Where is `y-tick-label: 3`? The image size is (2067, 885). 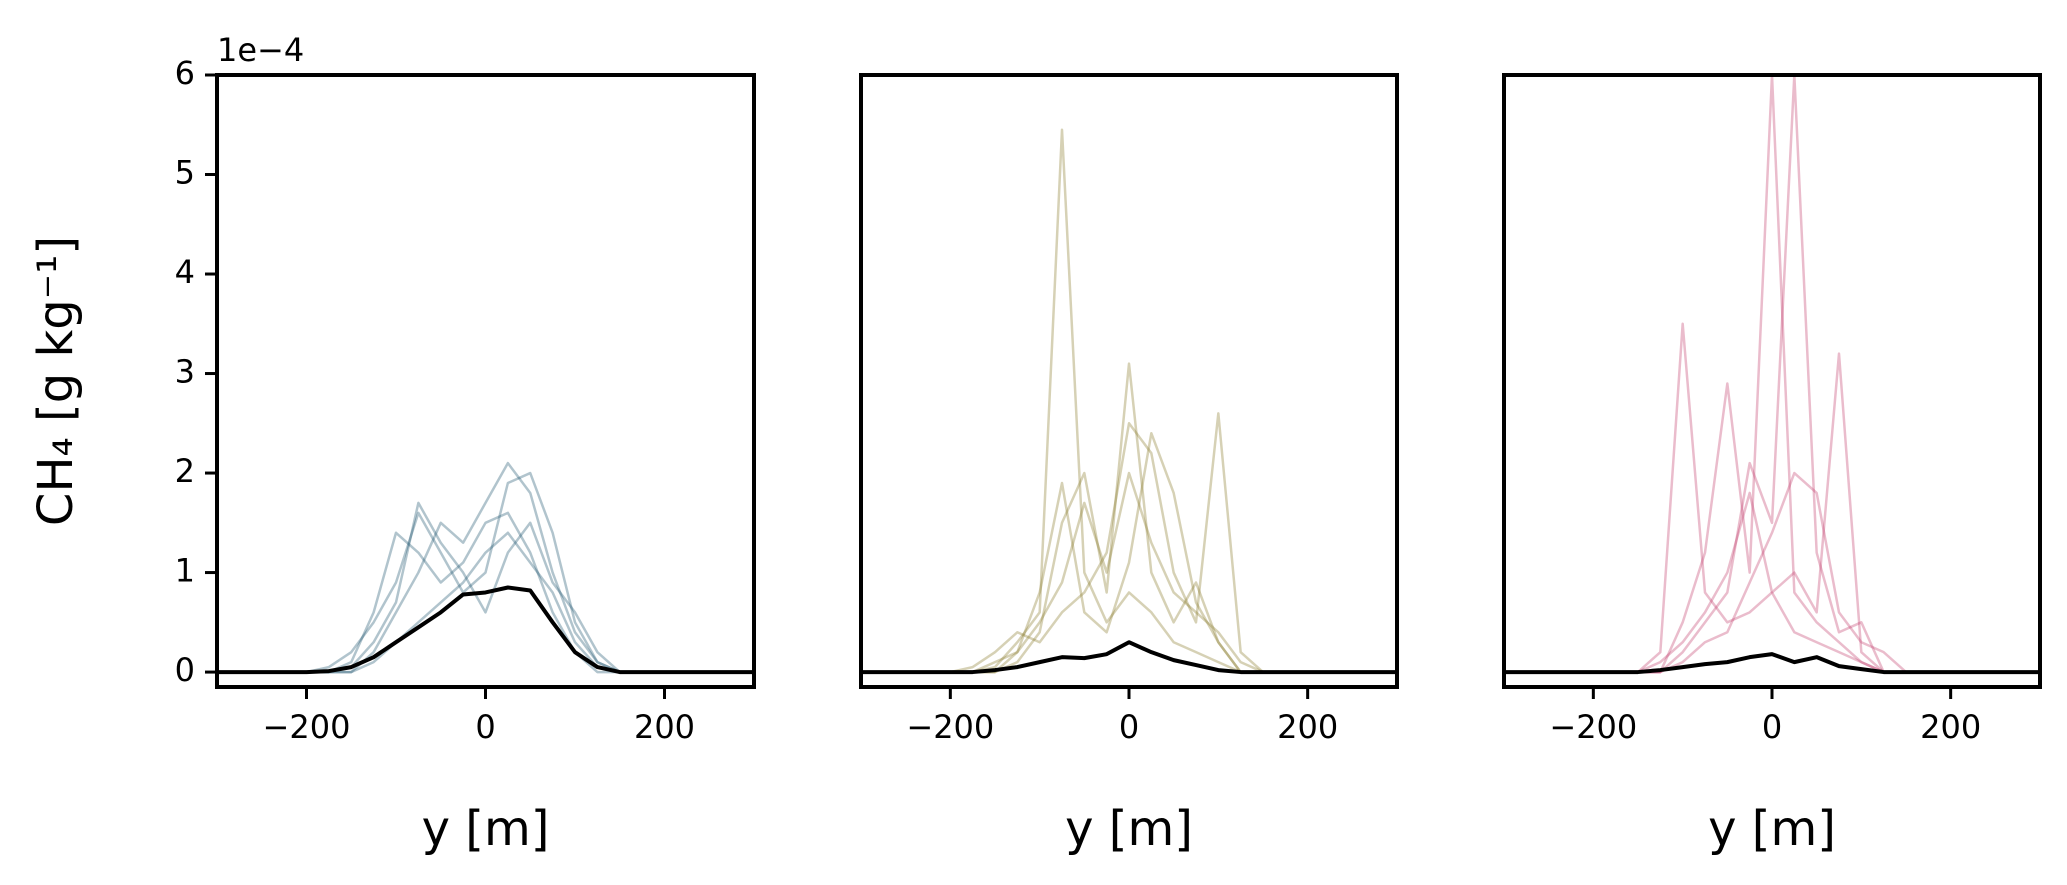 y-tick-label: 3 is located at coordinates (185, 372).